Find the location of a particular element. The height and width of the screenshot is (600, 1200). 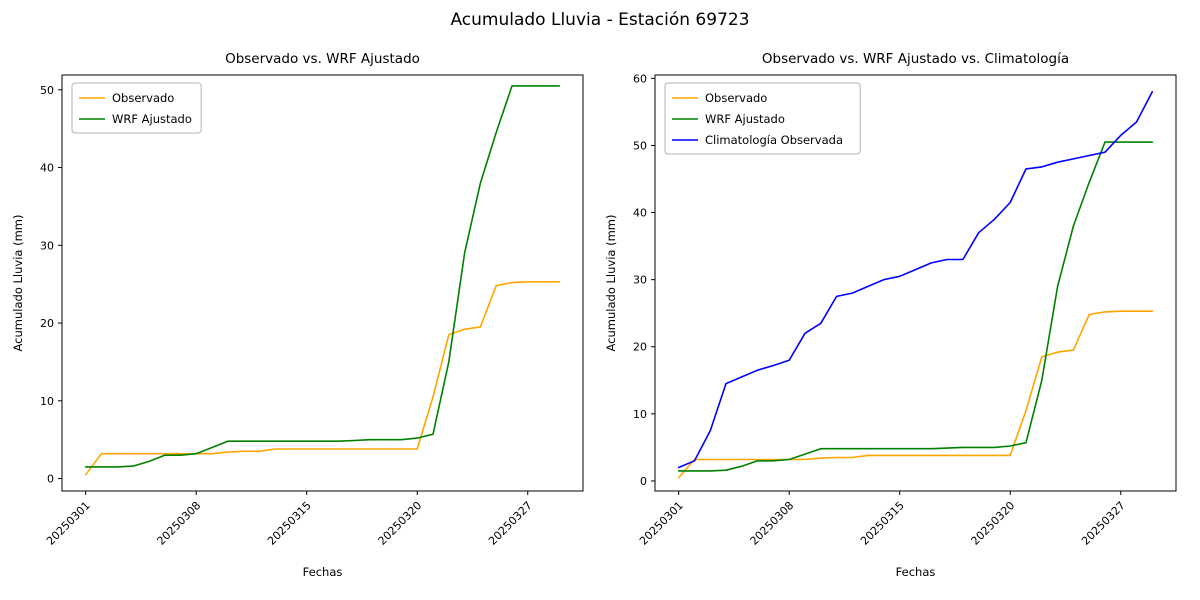

figure-title: Acumulado Lluvia - Estación 69723 is located at coordinates (600, 20).